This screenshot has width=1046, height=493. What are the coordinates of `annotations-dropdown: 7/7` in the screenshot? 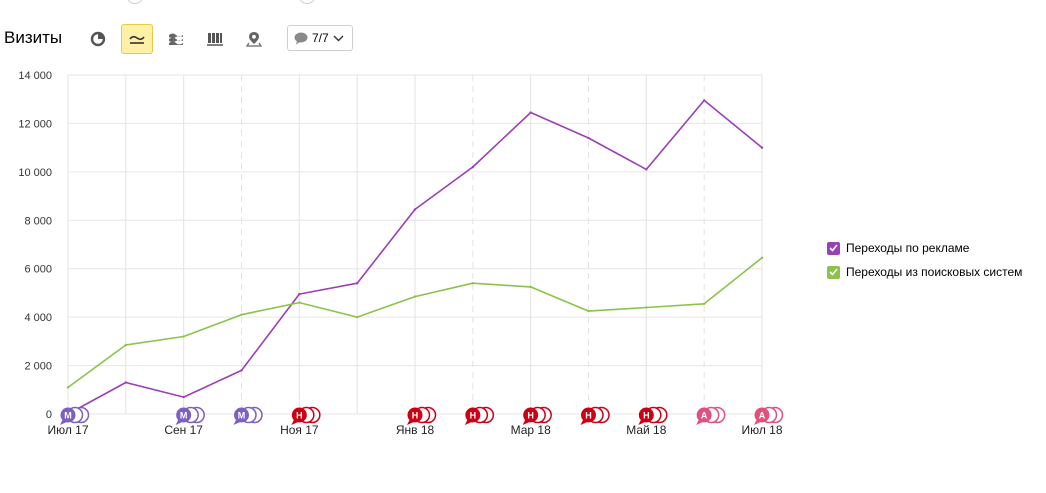 It's located at (320, 38).